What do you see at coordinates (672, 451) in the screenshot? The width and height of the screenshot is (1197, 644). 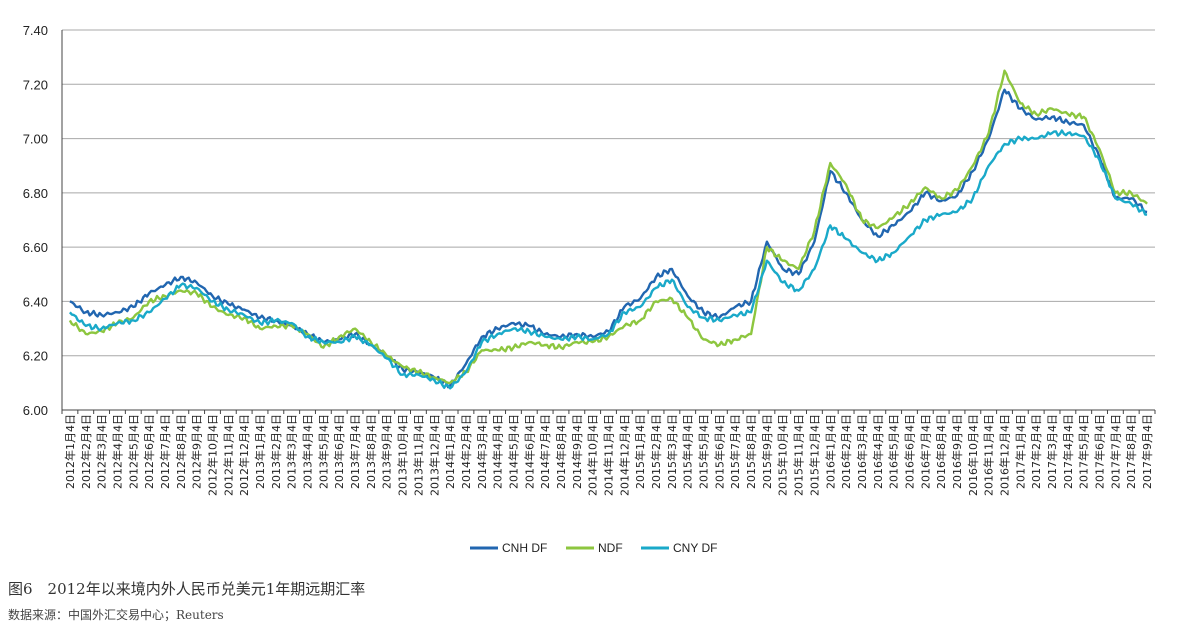 I see `x-tick-label: 2015年3月4日` at bounding box center [672, 451].